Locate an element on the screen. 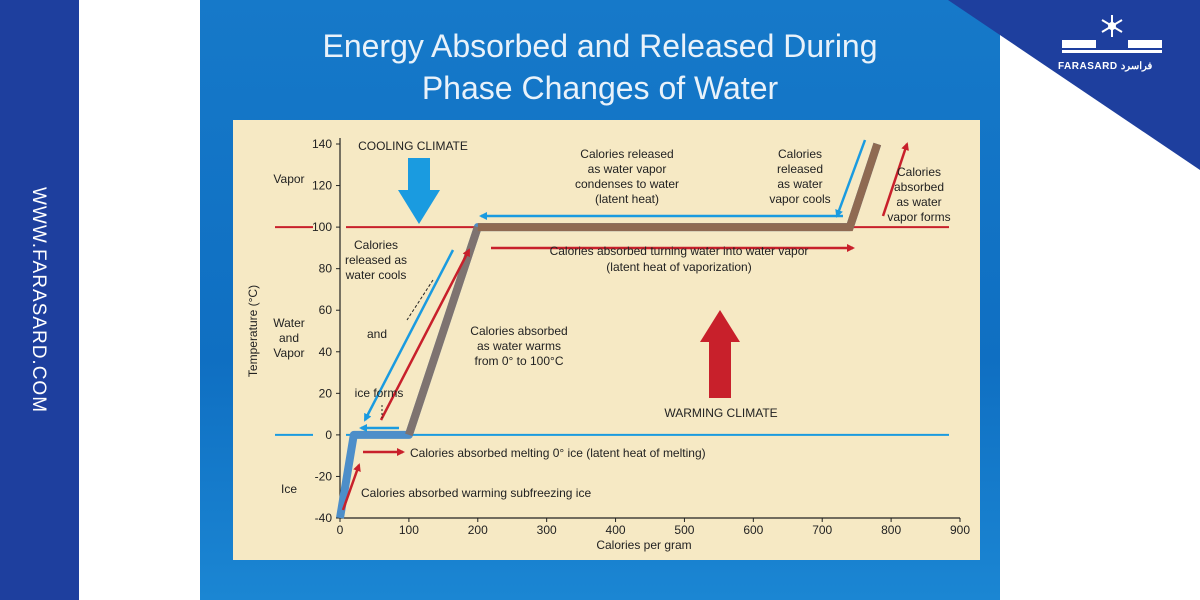  phase-label-ice-line-1: Ice is located at coordinates (289, 489).